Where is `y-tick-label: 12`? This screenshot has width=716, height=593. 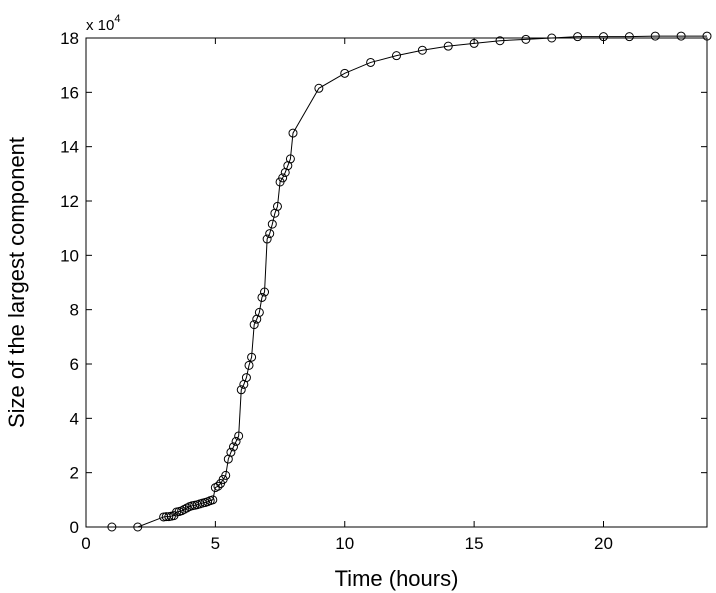 y-tick-label: 12 is located at coordinates (69, 201).